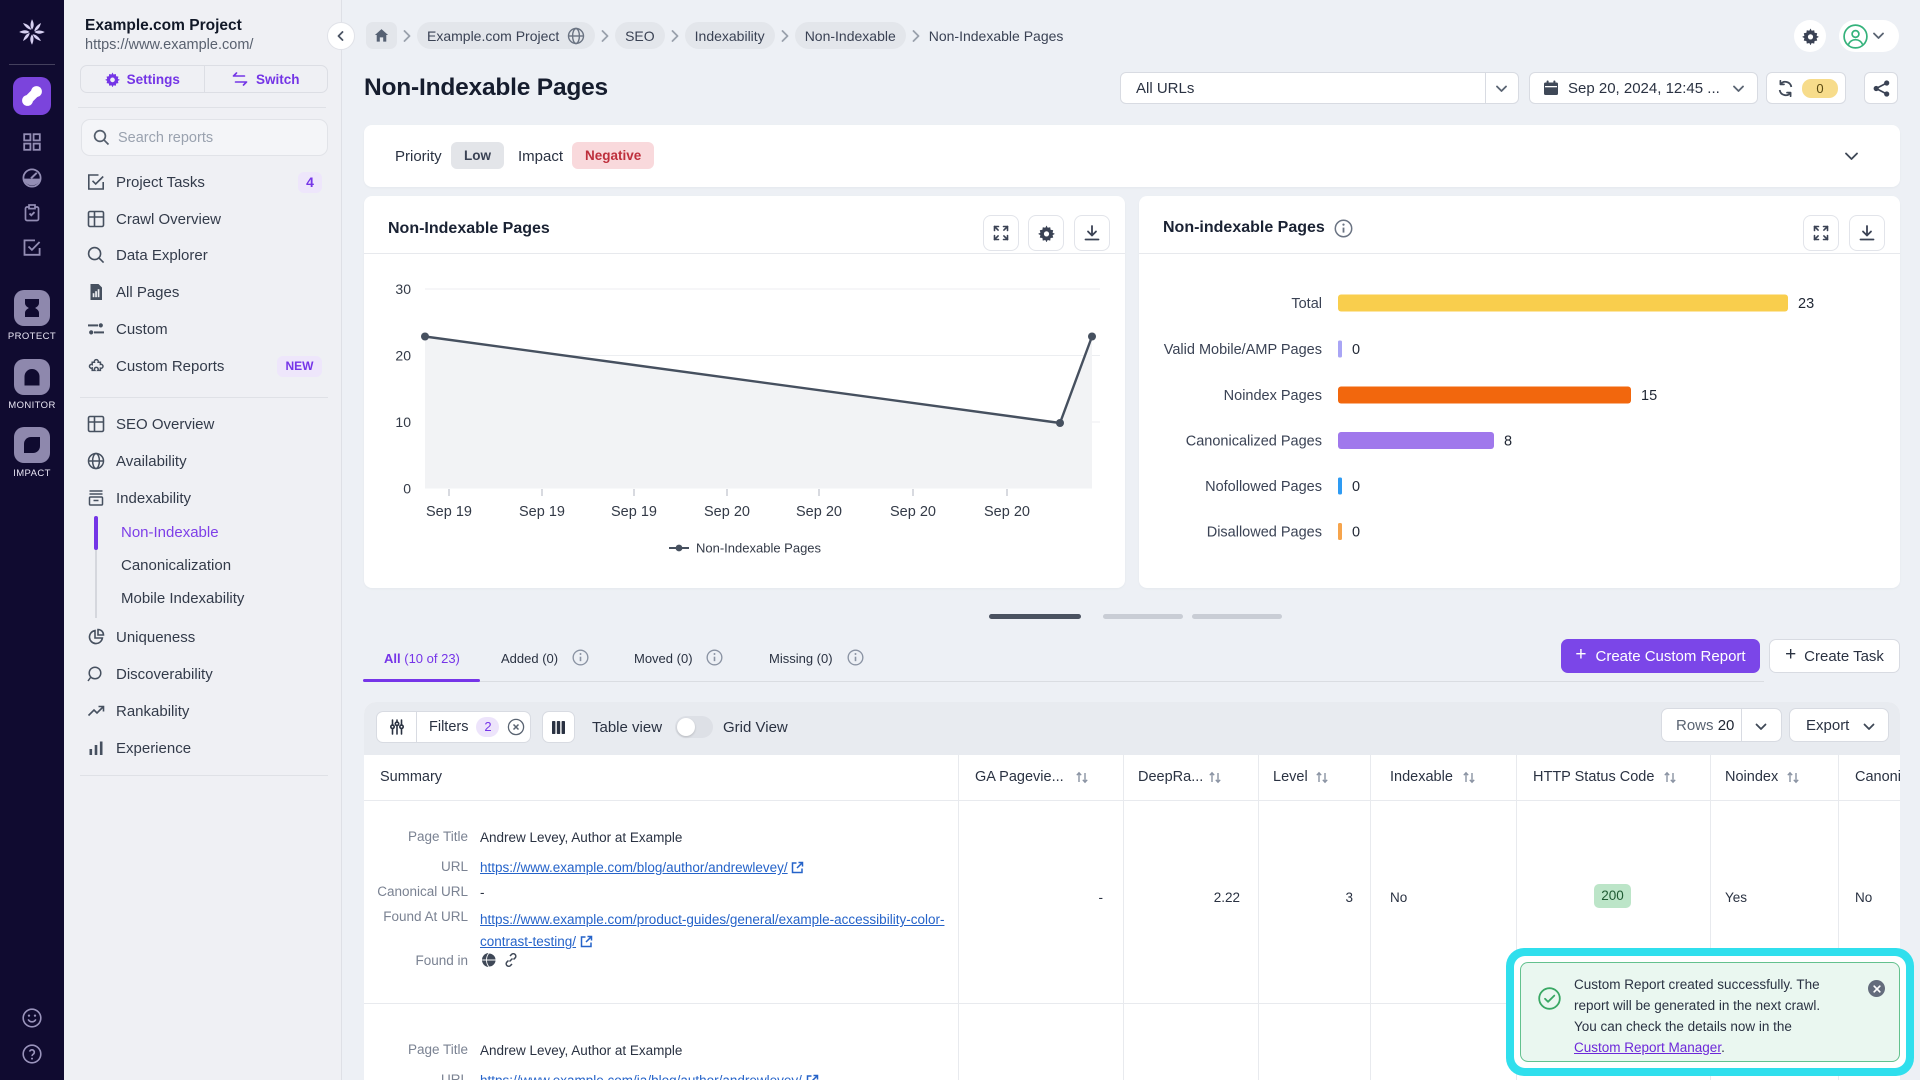 This screenshot has height=1080, width=1920. I want to click on svg-text: 10, so click(403, 422).